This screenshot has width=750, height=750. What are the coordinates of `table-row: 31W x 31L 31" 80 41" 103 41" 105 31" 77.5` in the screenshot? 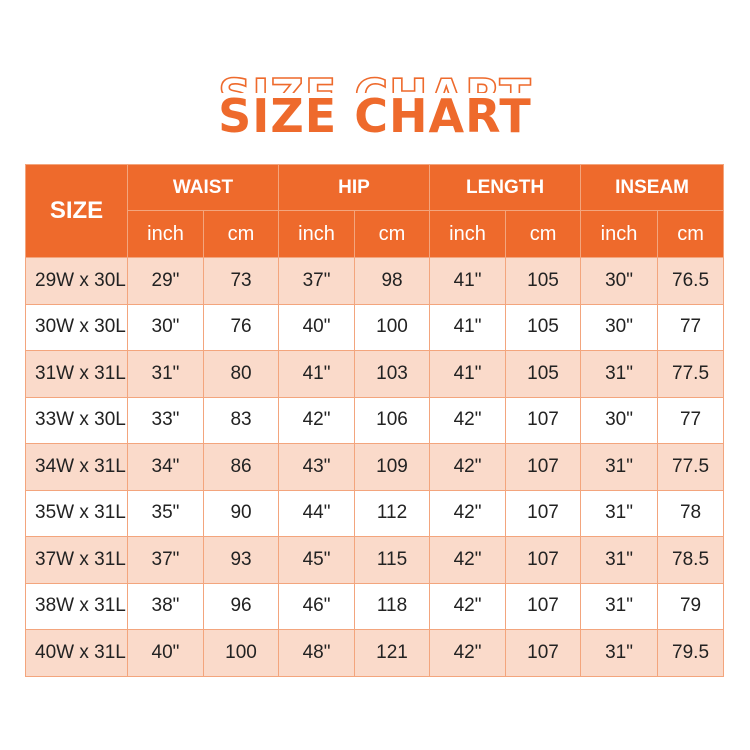 It's located at (375, 374).